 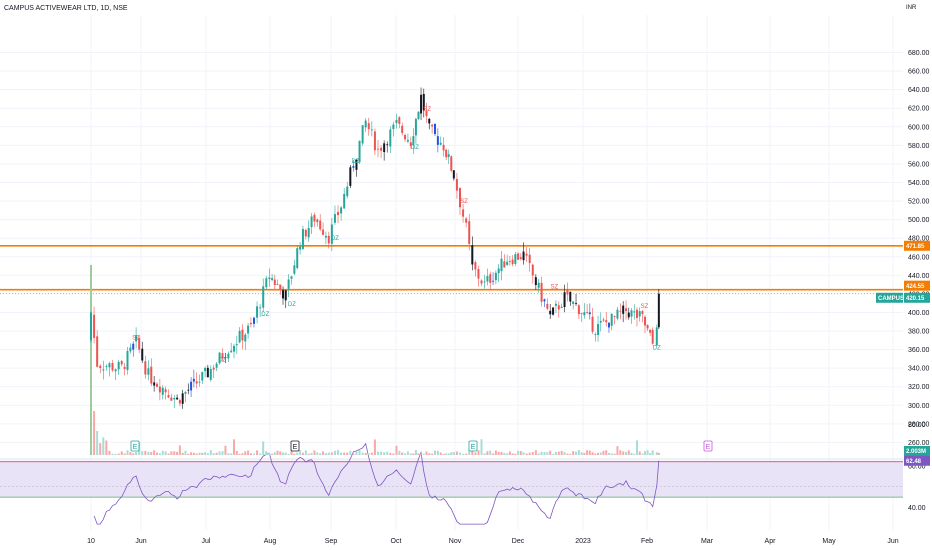 I want to click on level-upper-tag-bg, so click(x=917, y=245).